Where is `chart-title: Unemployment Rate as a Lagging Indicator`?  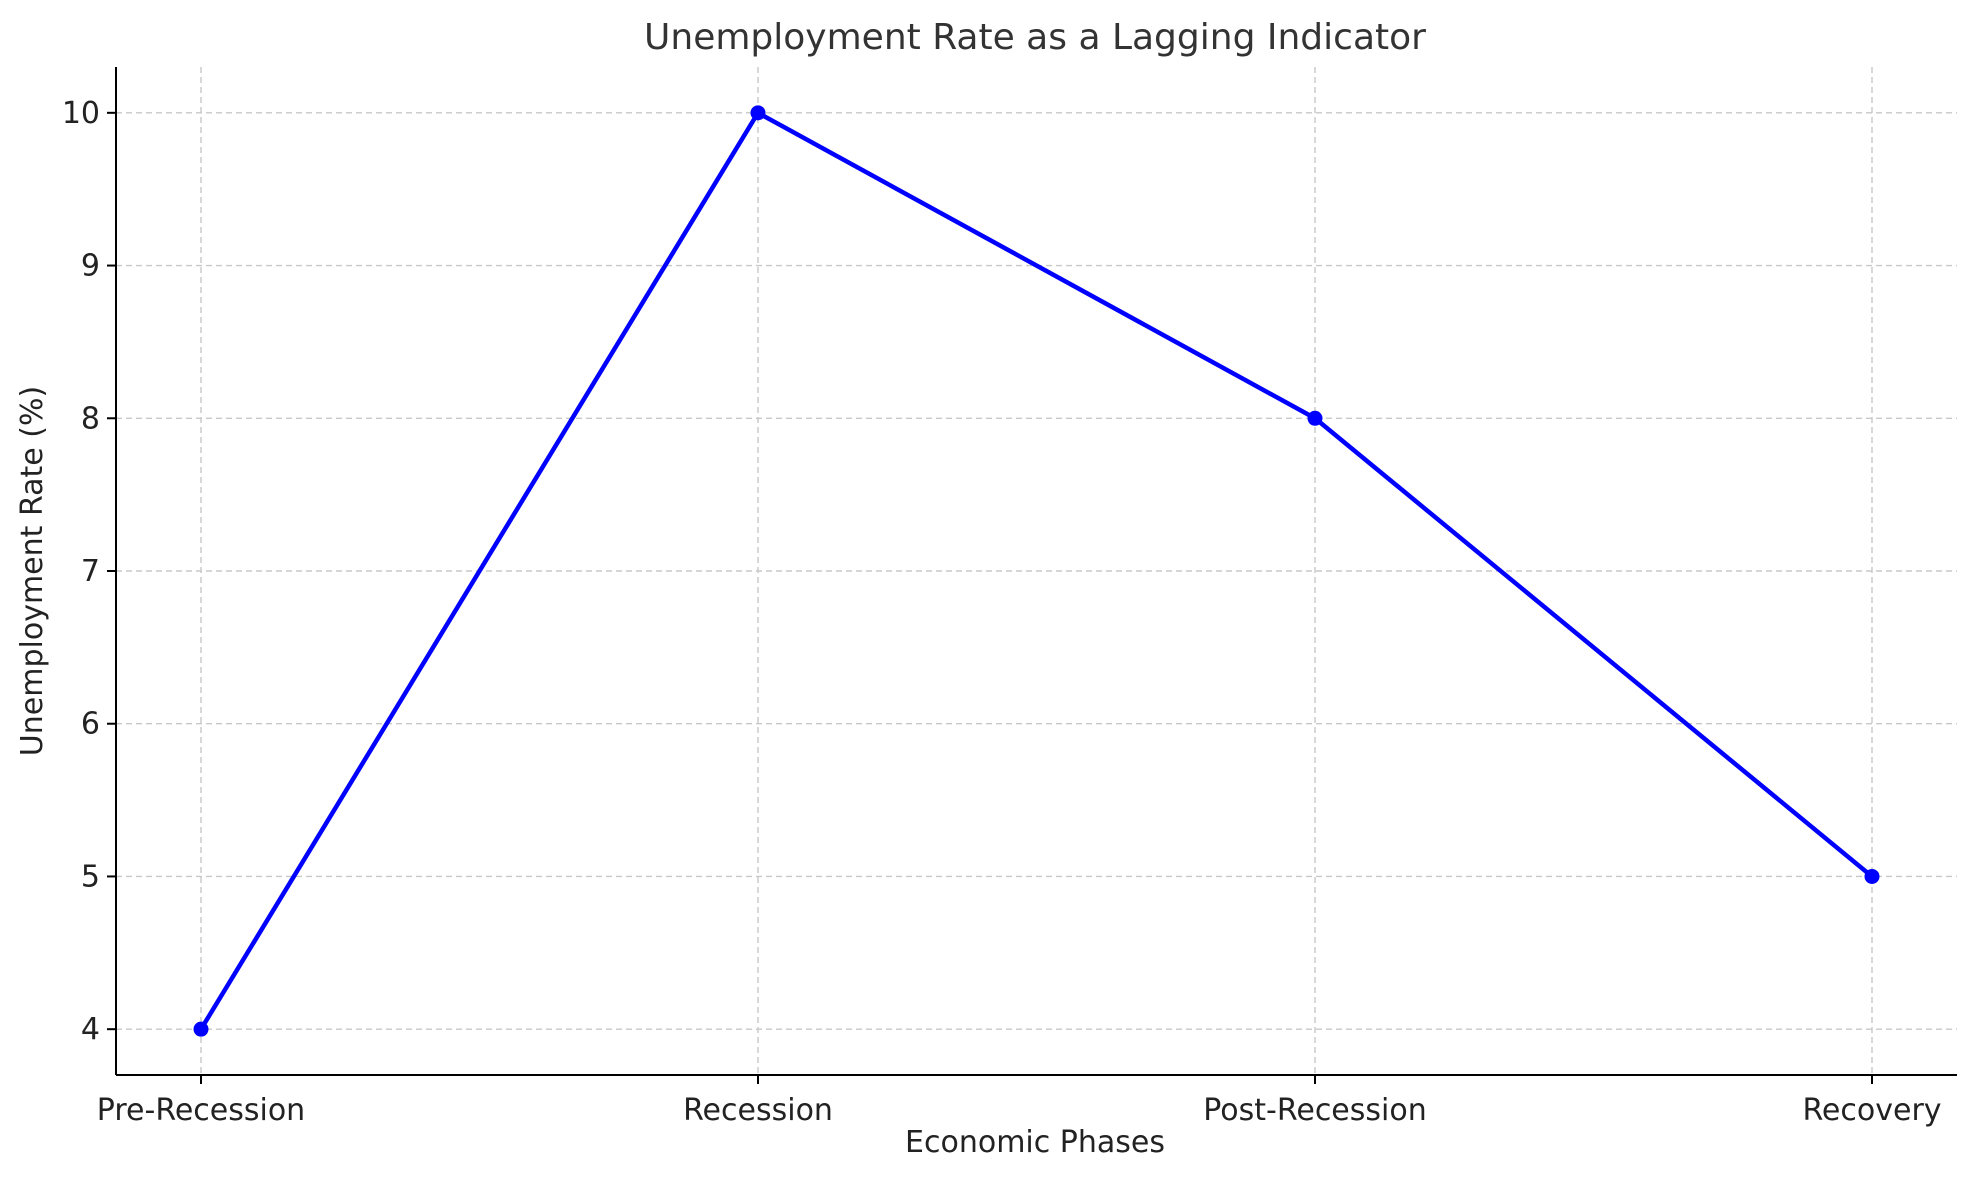 chart-title: Unemployment Rate as a Lagging Indicator is located at coordinates (1035, 37).